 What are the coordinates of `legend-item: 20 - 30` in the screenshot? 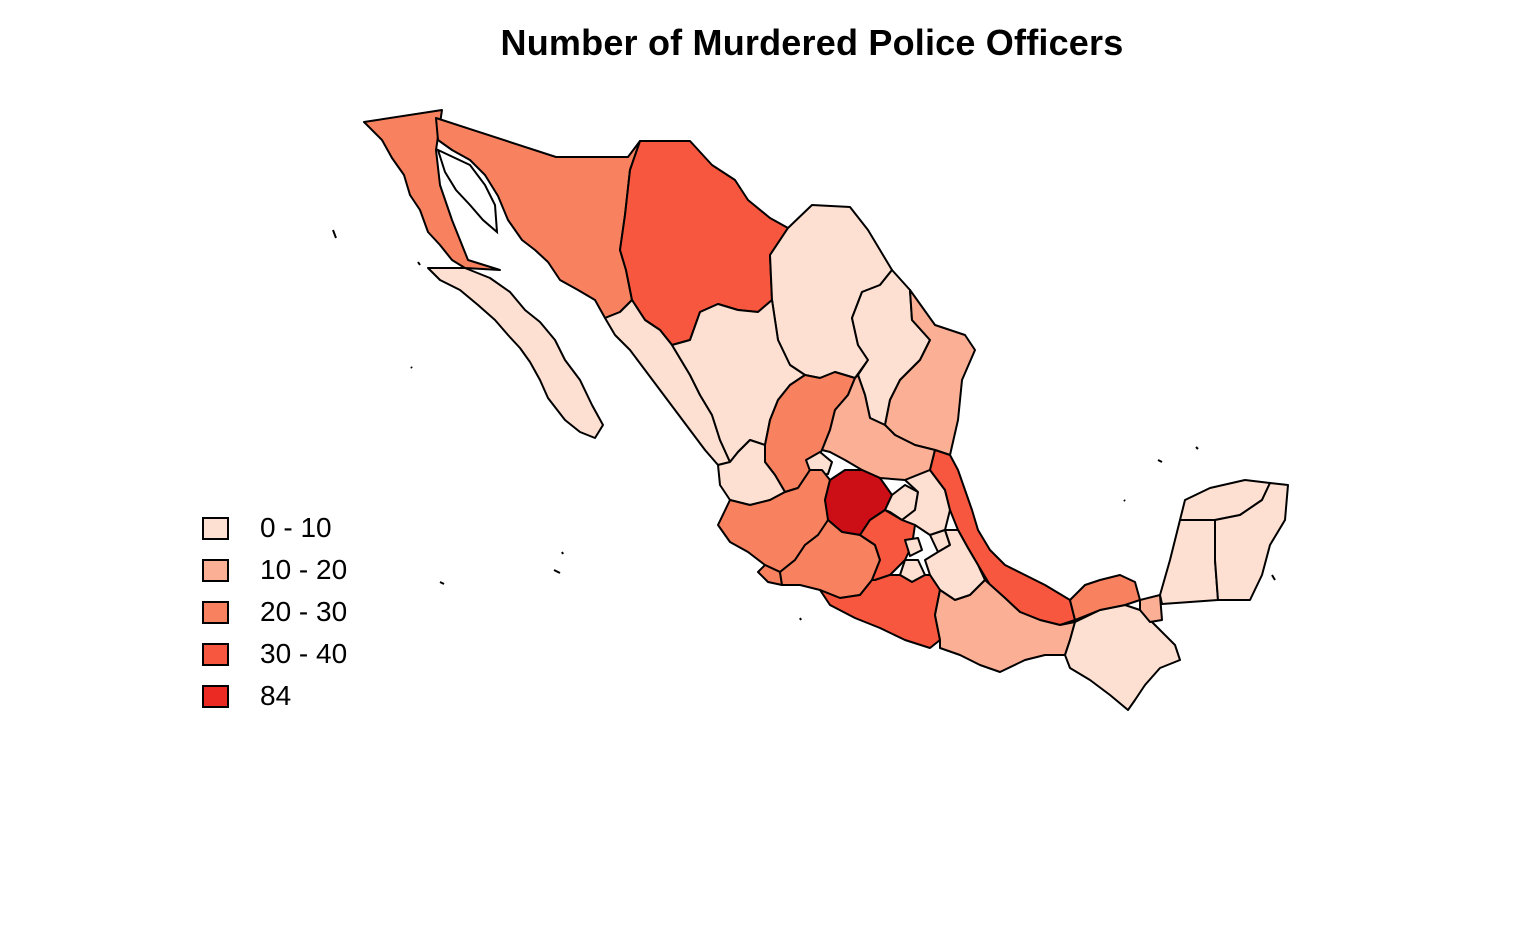 It's located at (274, 612).